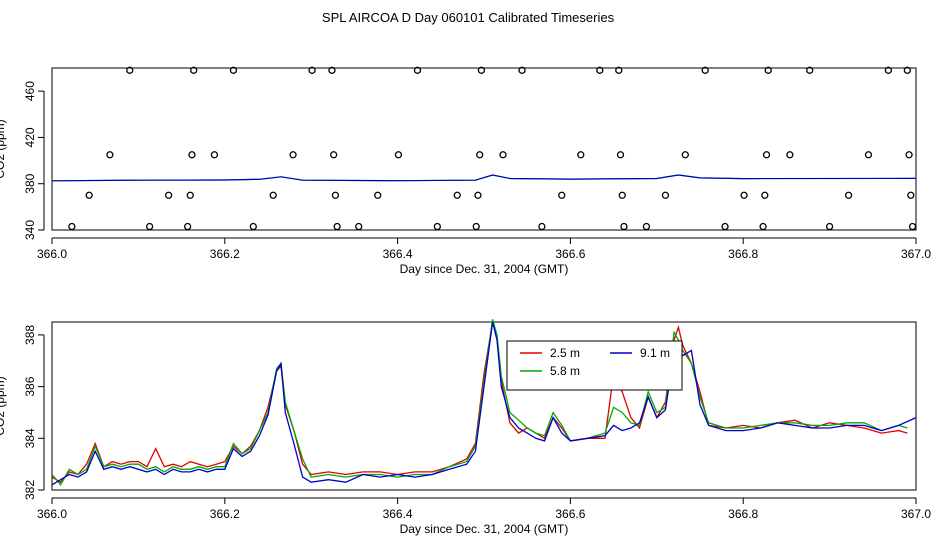 The height and width of the screenshot is (540, 936). I want to click on y-tick-label: 384, so click(30, 438).